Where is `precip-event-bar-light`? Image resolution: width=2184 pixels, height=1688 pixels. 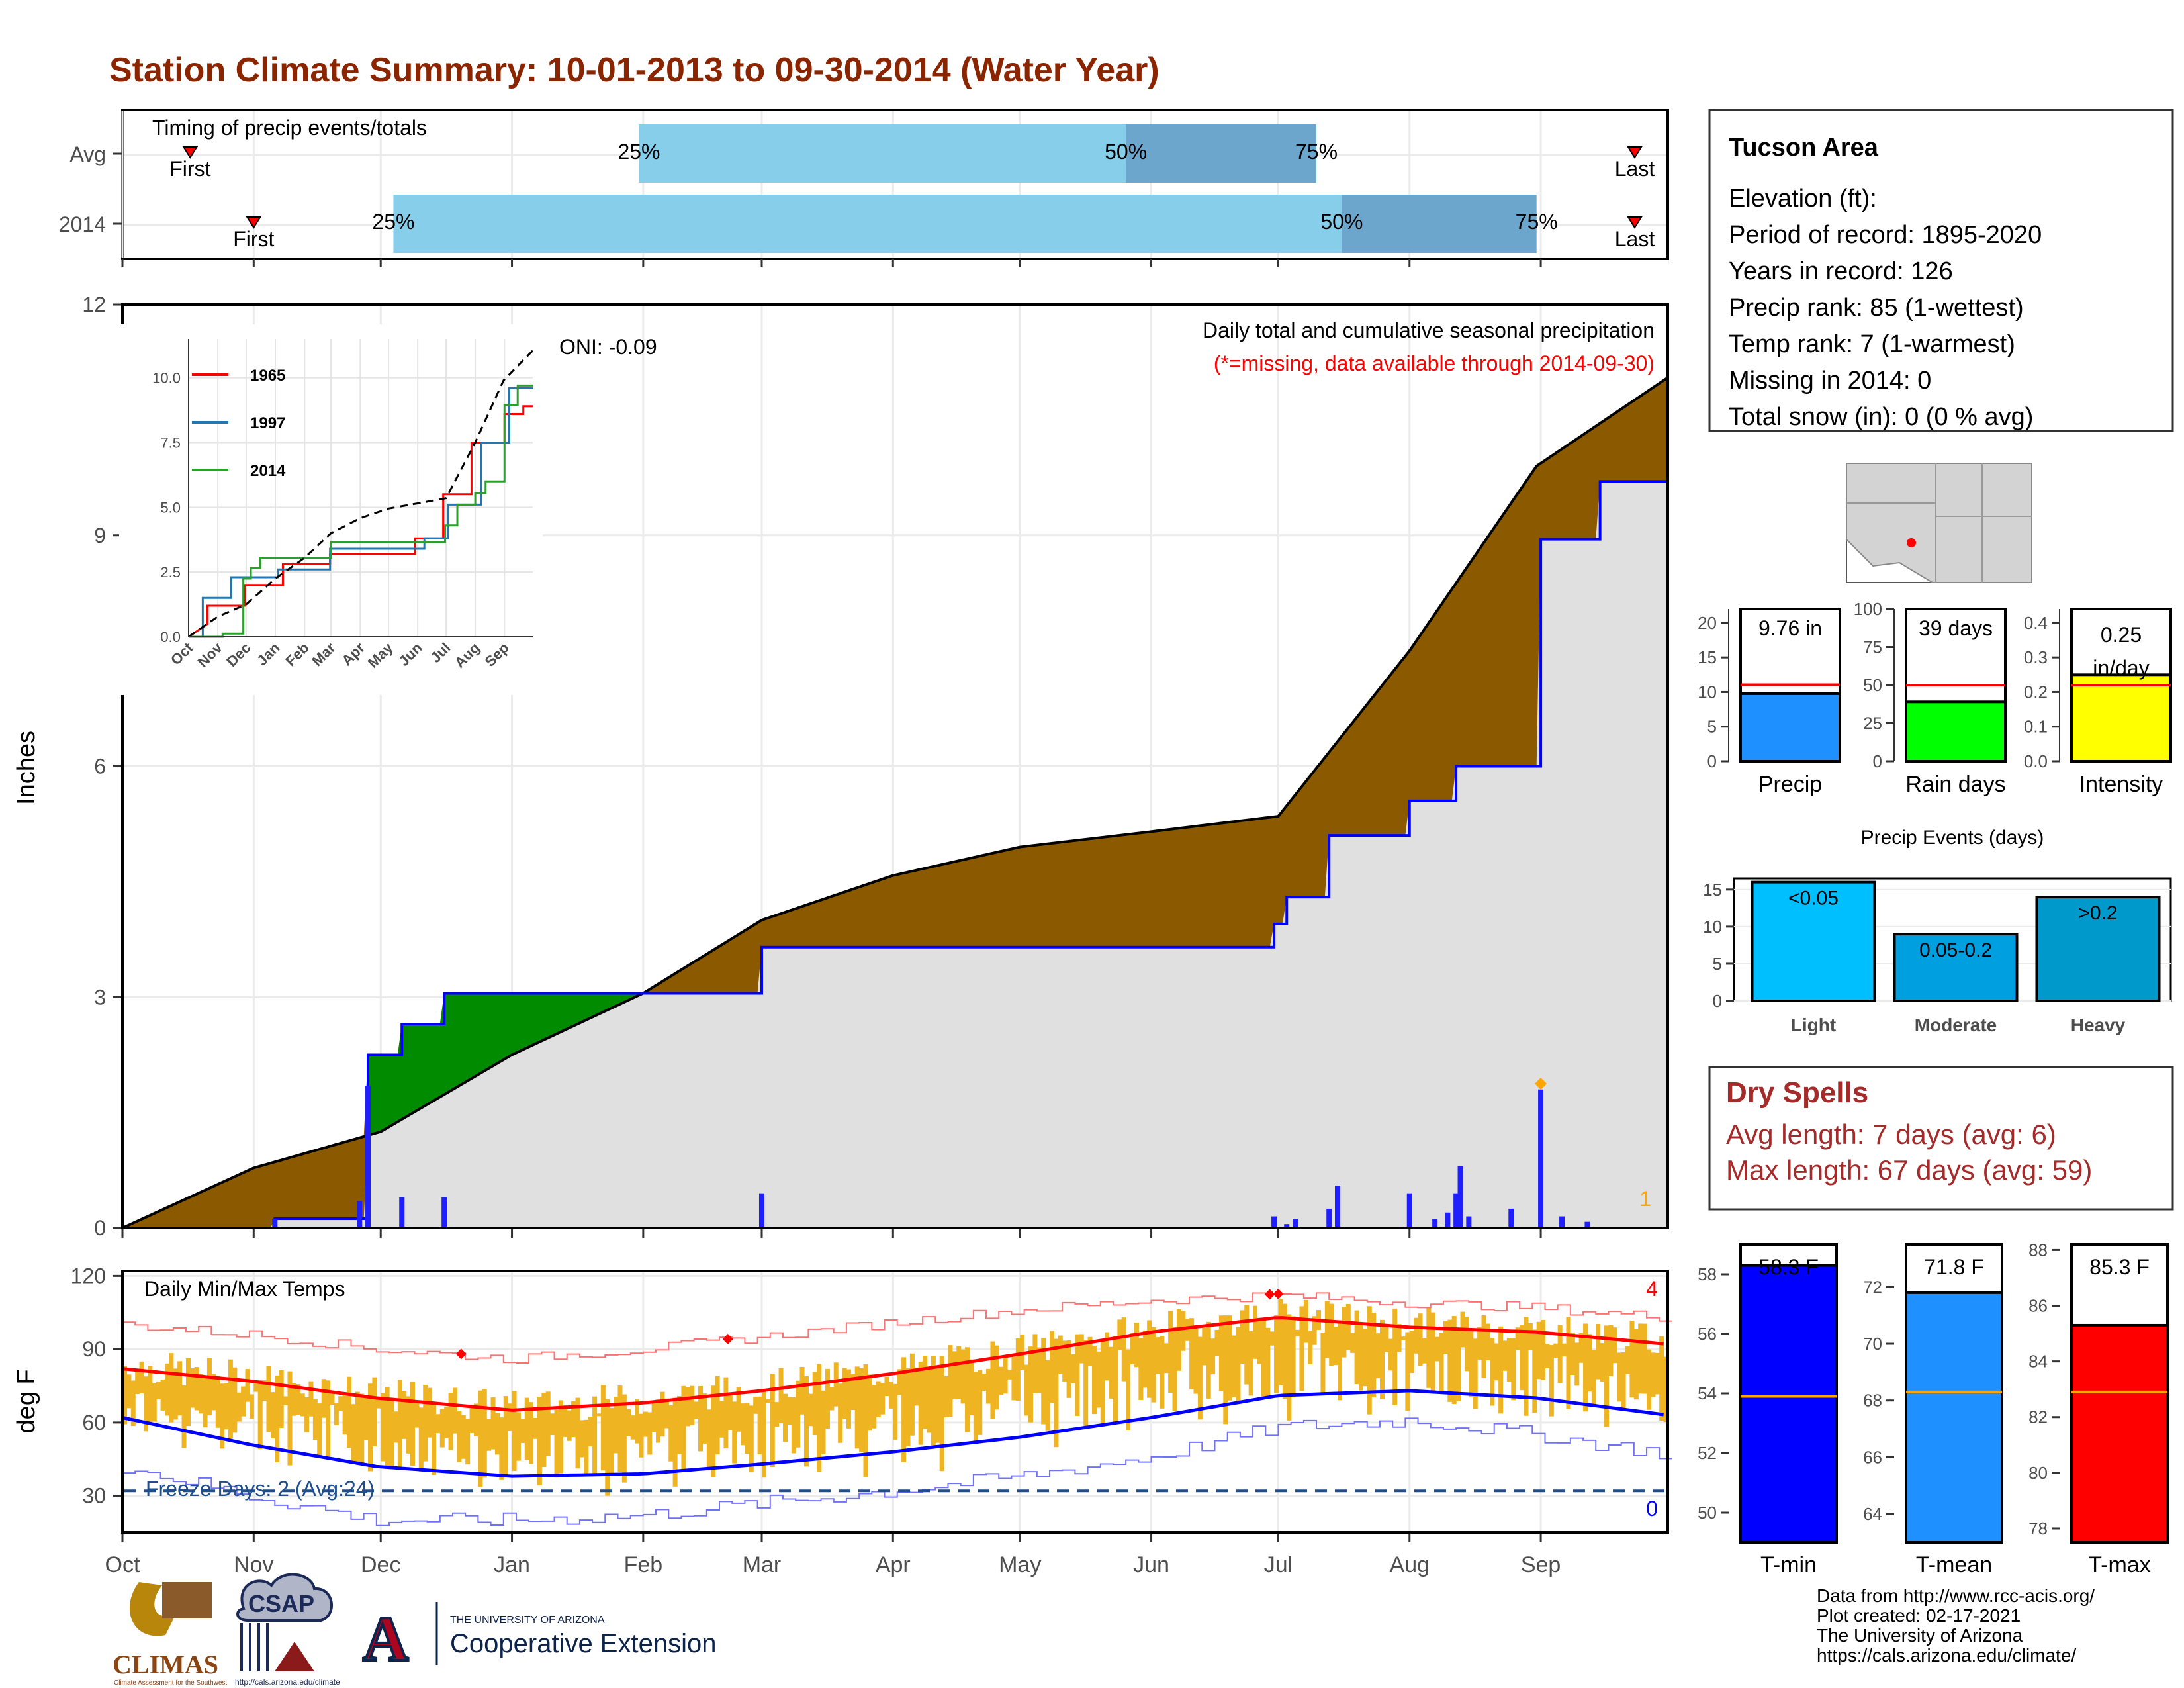 precip-event-bar-light is located at coordinates (1814, 941).